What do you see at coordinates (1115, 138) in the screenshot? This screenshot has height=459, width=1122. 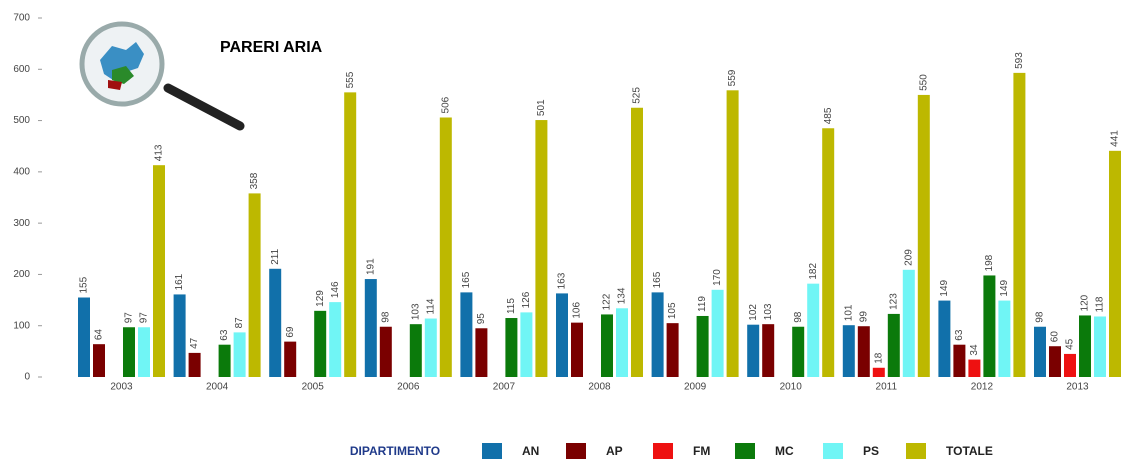 I see `value-label: 441` at bounding box center [1115, 138].